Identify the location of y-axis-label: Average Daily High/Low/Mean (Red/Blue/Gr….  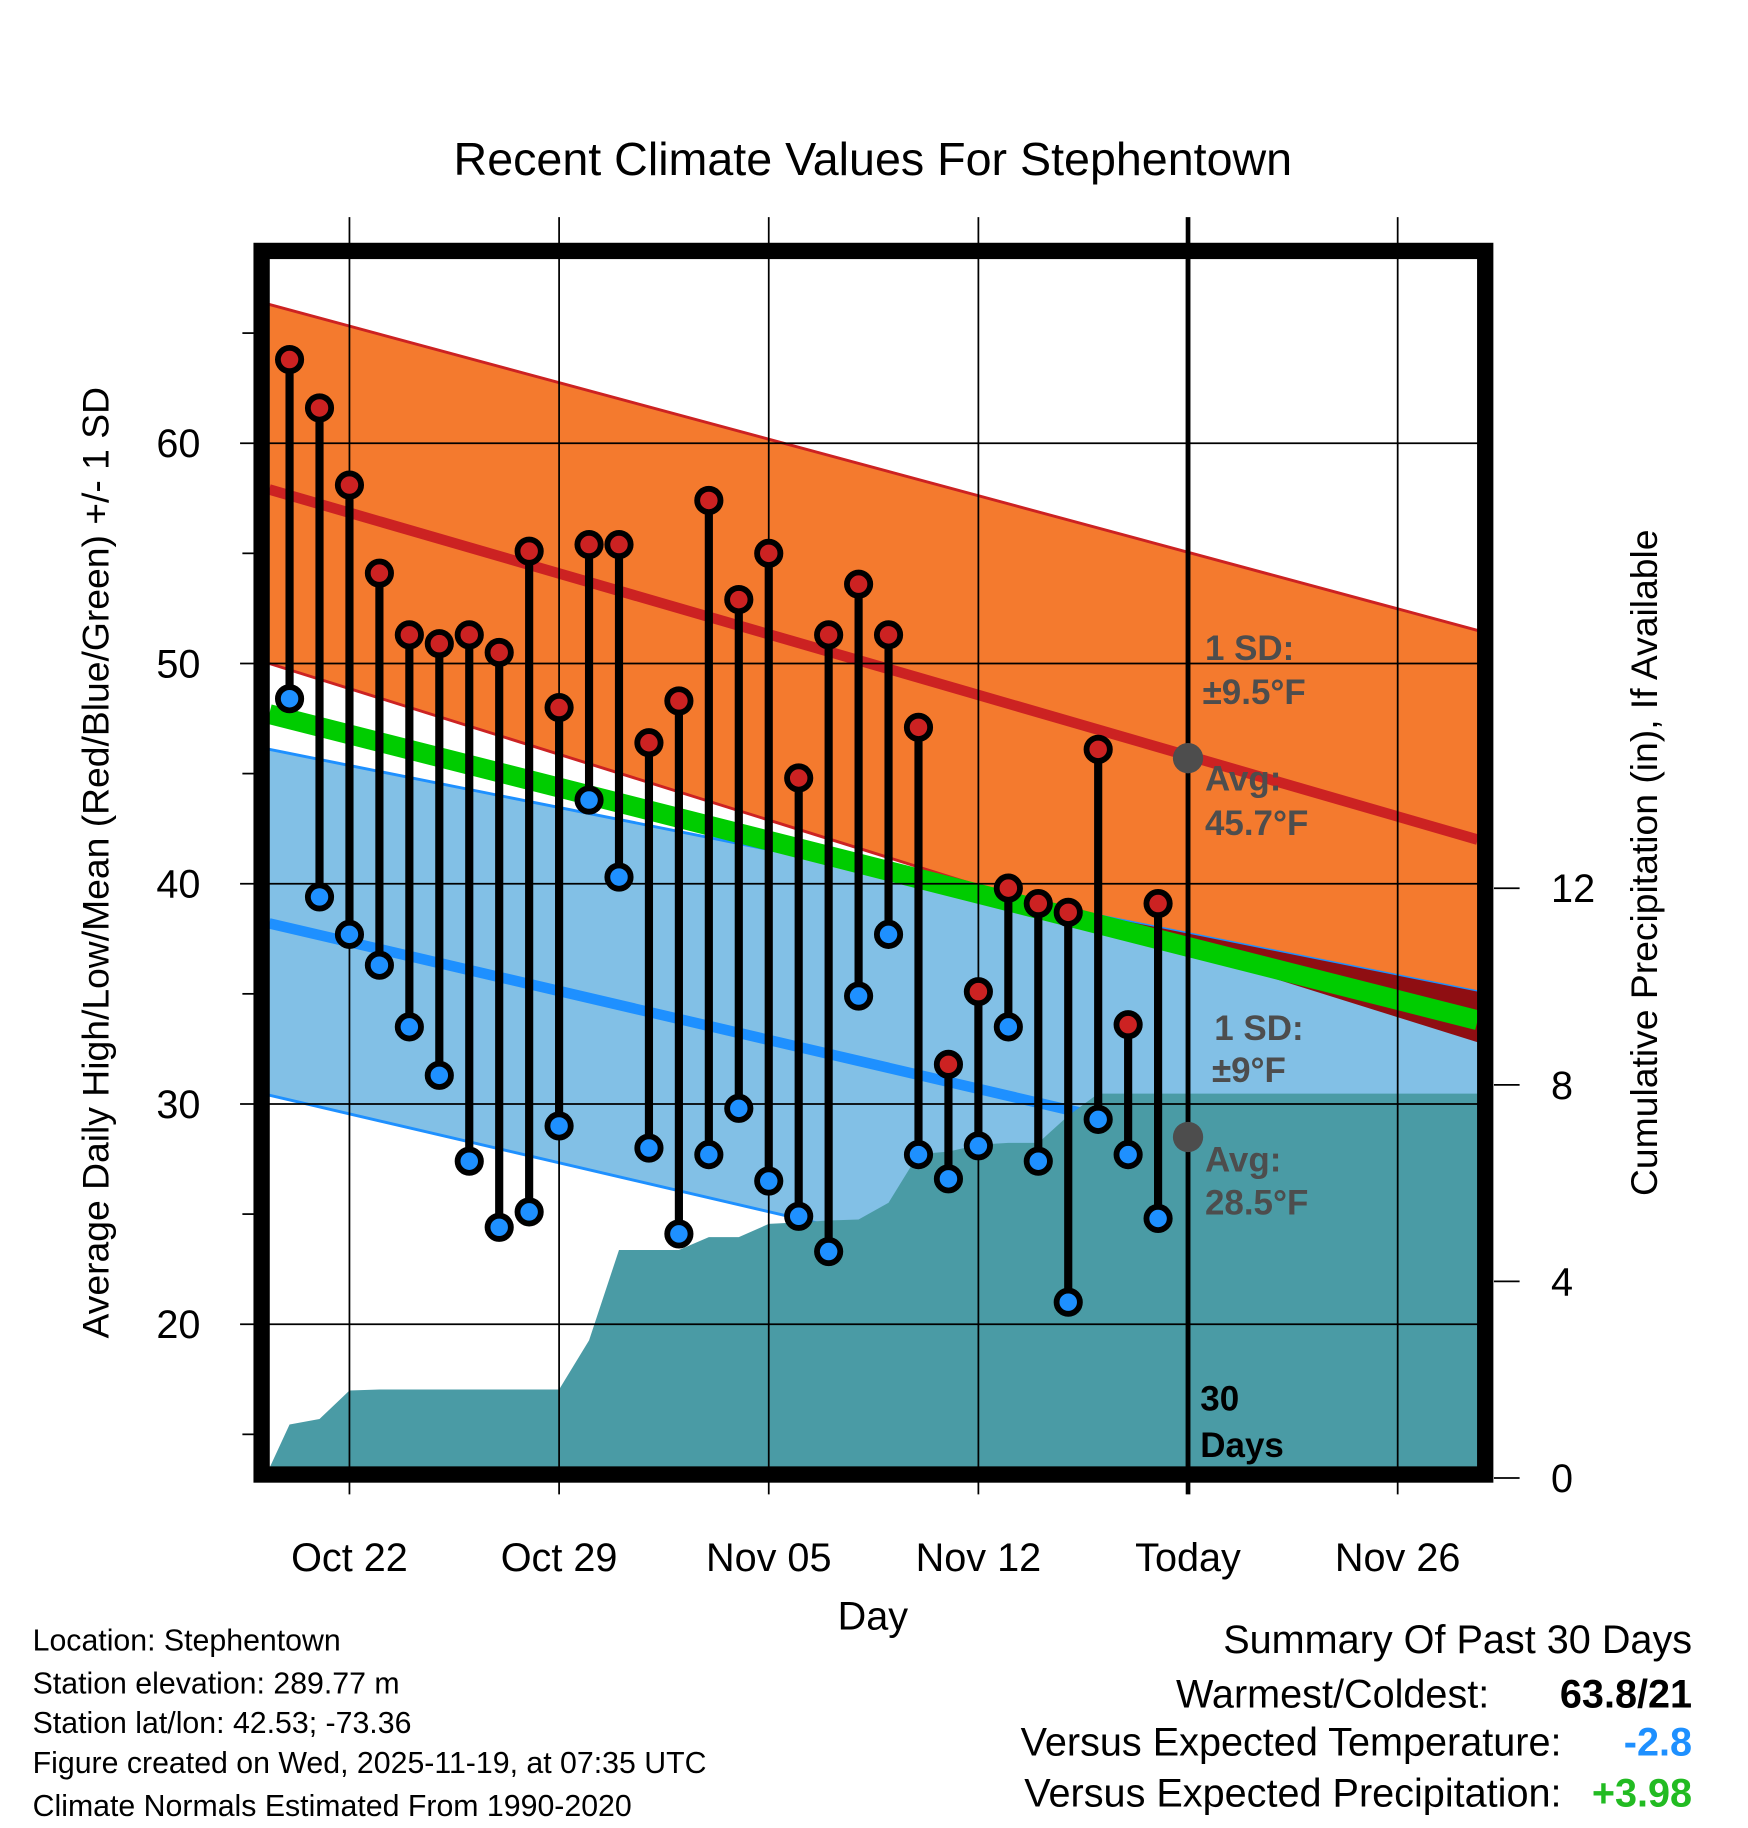
(95, 862).